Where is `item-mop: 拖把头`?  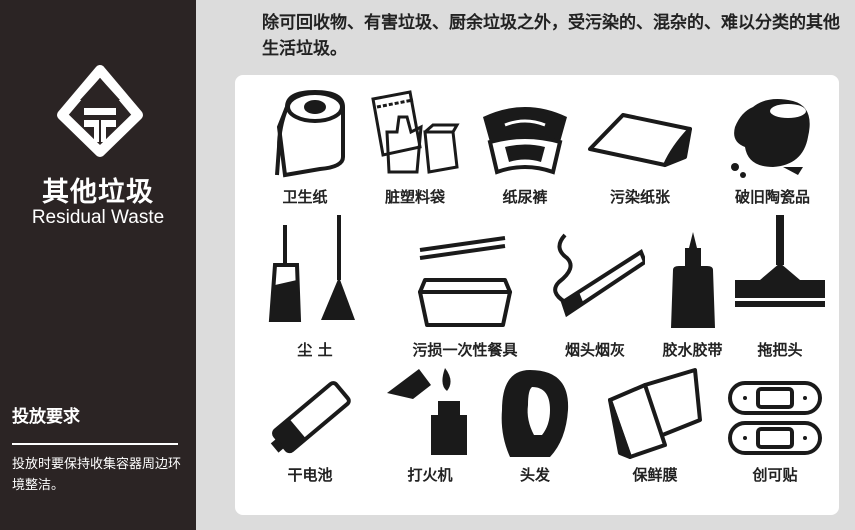 item-mop: 拖把头 is located at coordinates (780, 287).